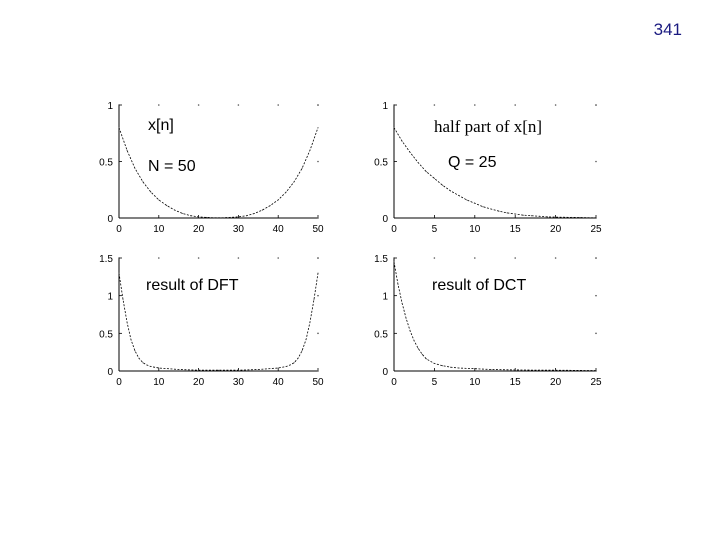  What do you see at coordinates (488, 126) in the screenshot?
I see `annotation-half-0: half part of x[n]` at bounding box center [488, 126].